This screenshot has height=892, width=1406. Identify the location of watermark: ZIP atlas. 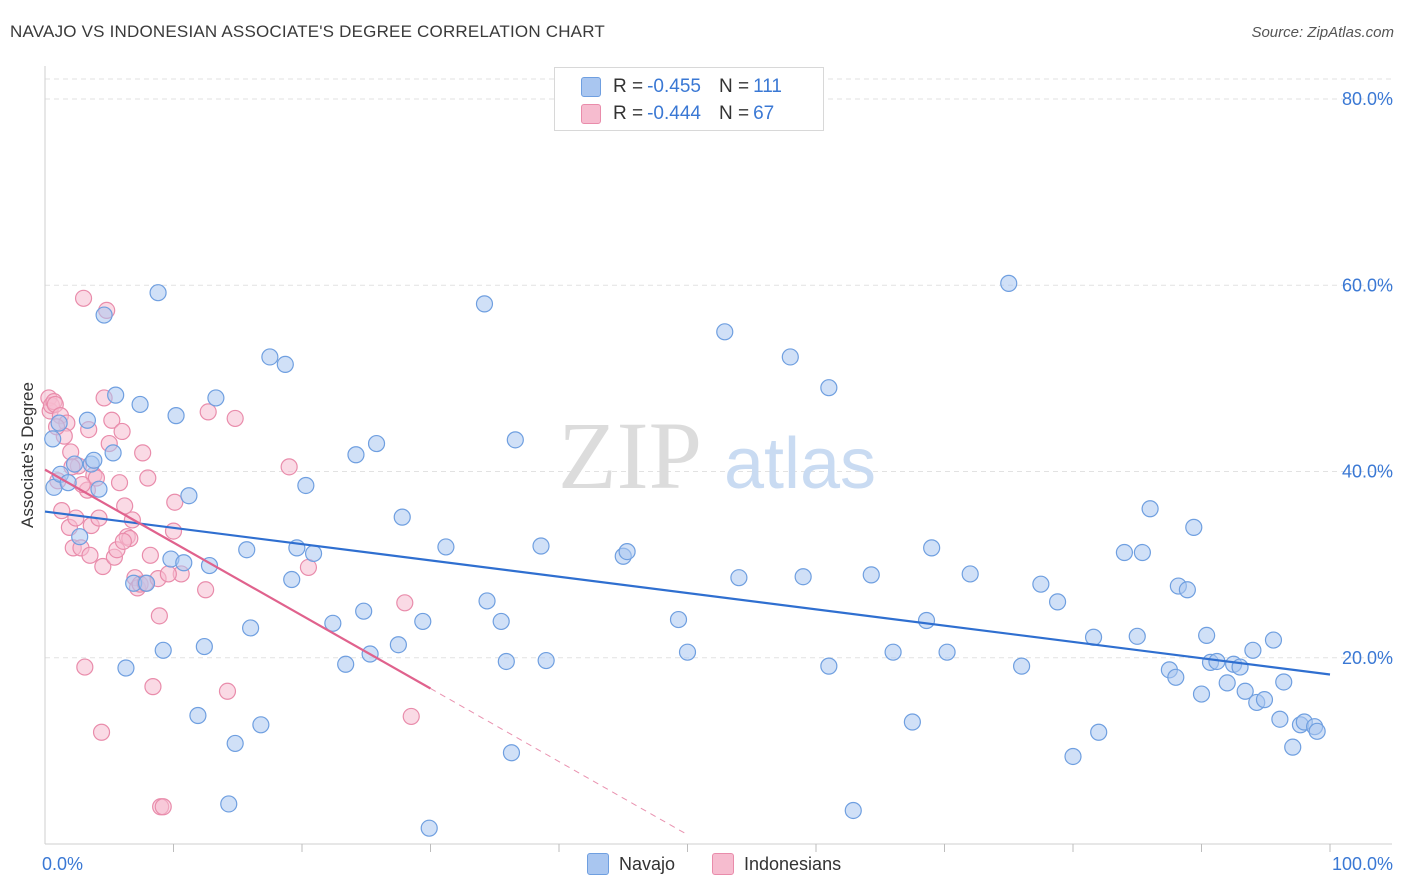
(717, 455).